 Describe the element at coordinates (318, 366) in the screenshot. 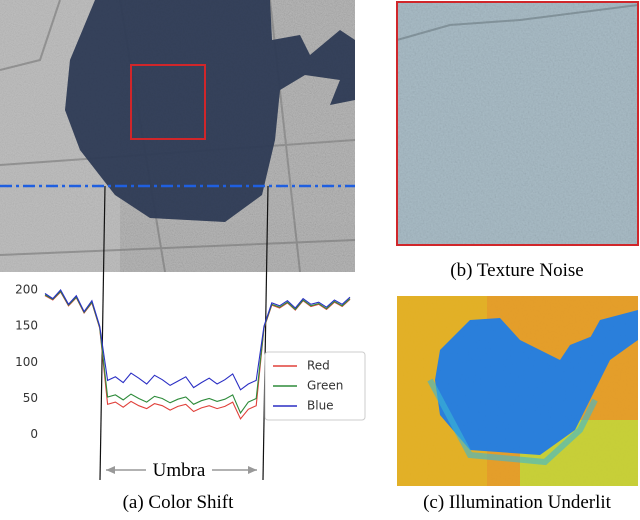

I see `legend-label: Red` at that location.